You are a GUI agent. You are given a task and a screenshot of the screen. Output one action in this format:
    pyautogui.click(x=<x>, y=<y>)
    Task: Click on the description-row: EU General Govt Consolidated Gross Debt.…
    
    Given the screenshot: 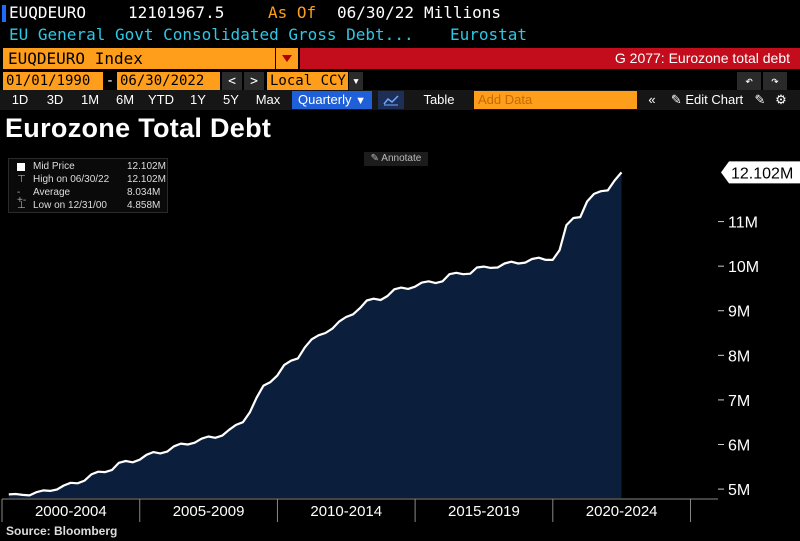 What is the action you would take?
    pyautogui.click(x=400, y=35)
    